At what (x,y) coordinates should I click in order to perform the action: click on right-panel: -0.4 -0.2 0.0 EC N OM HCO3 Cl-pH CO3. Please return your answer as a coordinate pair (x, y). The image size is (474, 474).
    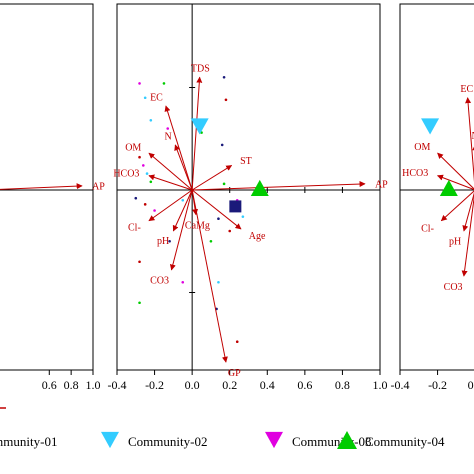
    Looking at the image, I should click on (432, 197).